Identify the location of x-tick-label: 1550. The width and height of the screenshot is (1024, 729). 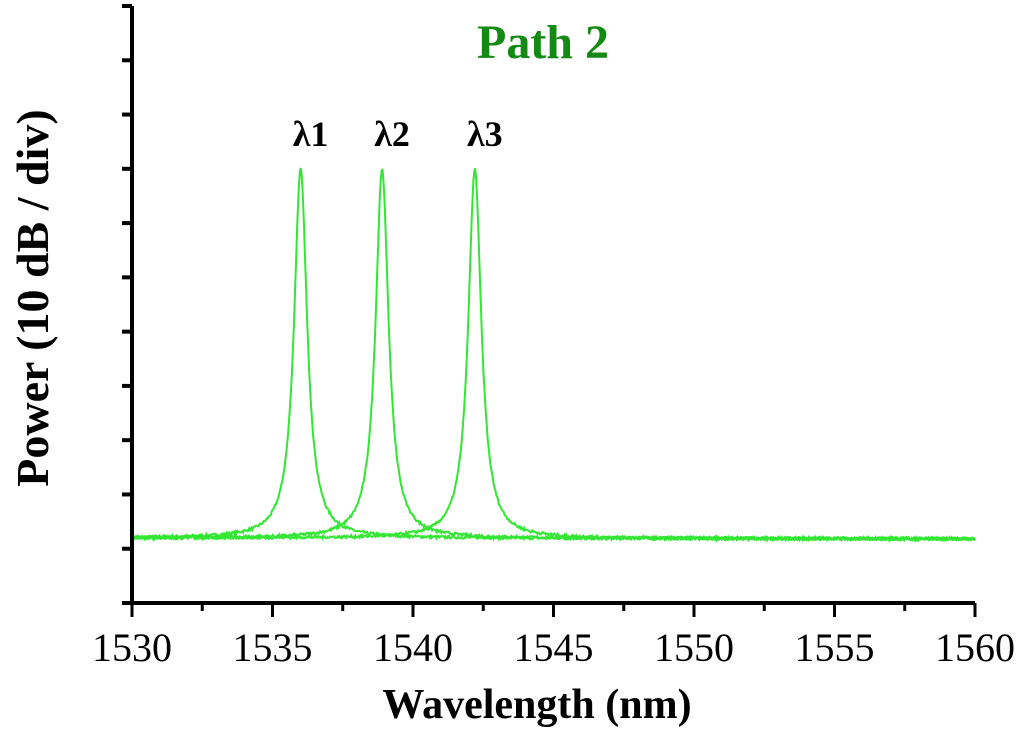
(694, 647).